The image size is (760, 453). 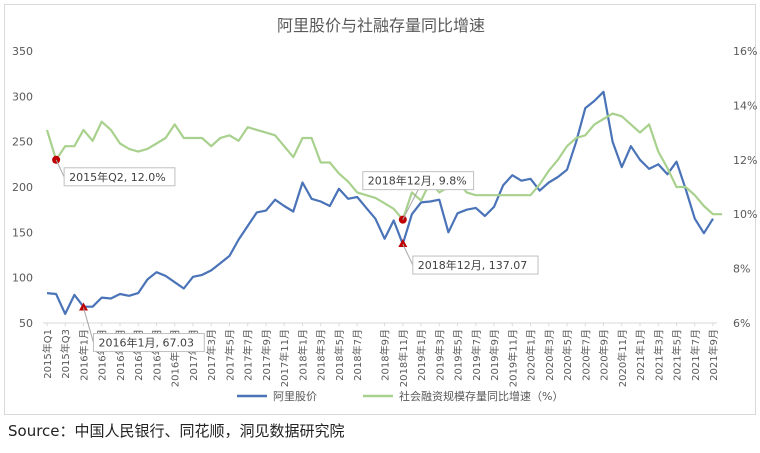 What do you see at coordinates (741, 323) in the screenshot?
I see `right-tick-label: 6%` at bounding box center [741, 323].